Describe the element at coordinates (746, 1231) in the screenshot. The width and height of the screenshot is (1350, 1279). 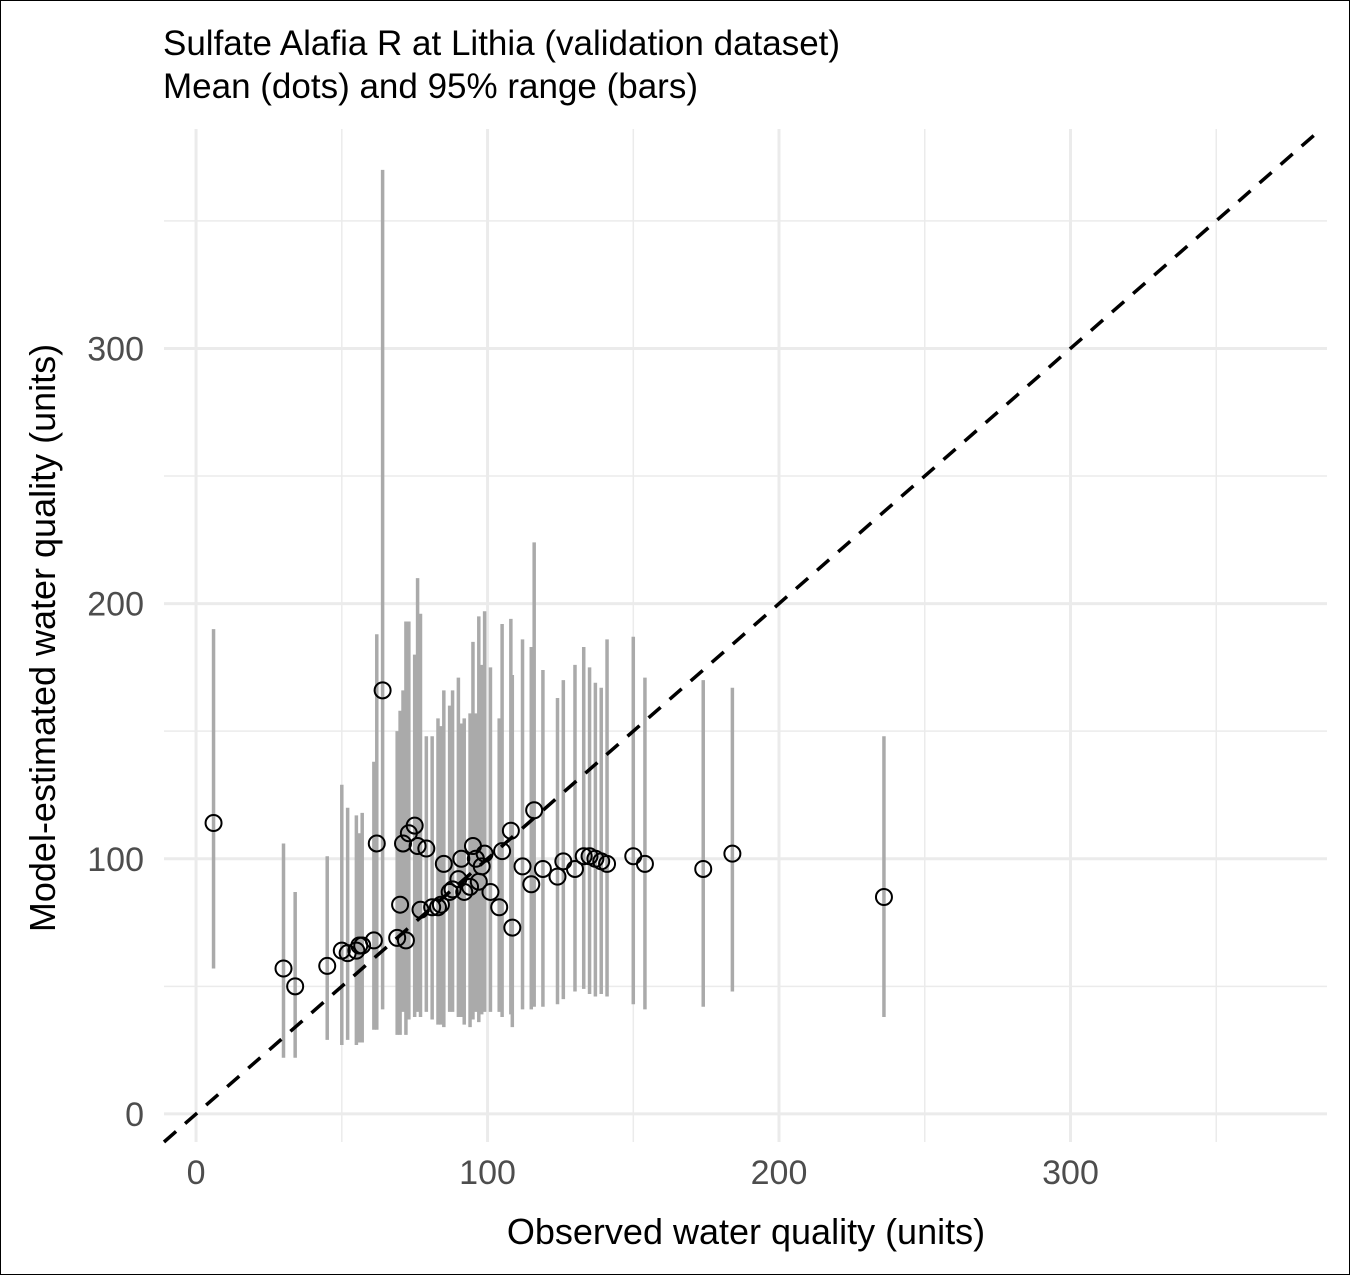
I see `x-axis-label: Observed water quality (units)` at that location.